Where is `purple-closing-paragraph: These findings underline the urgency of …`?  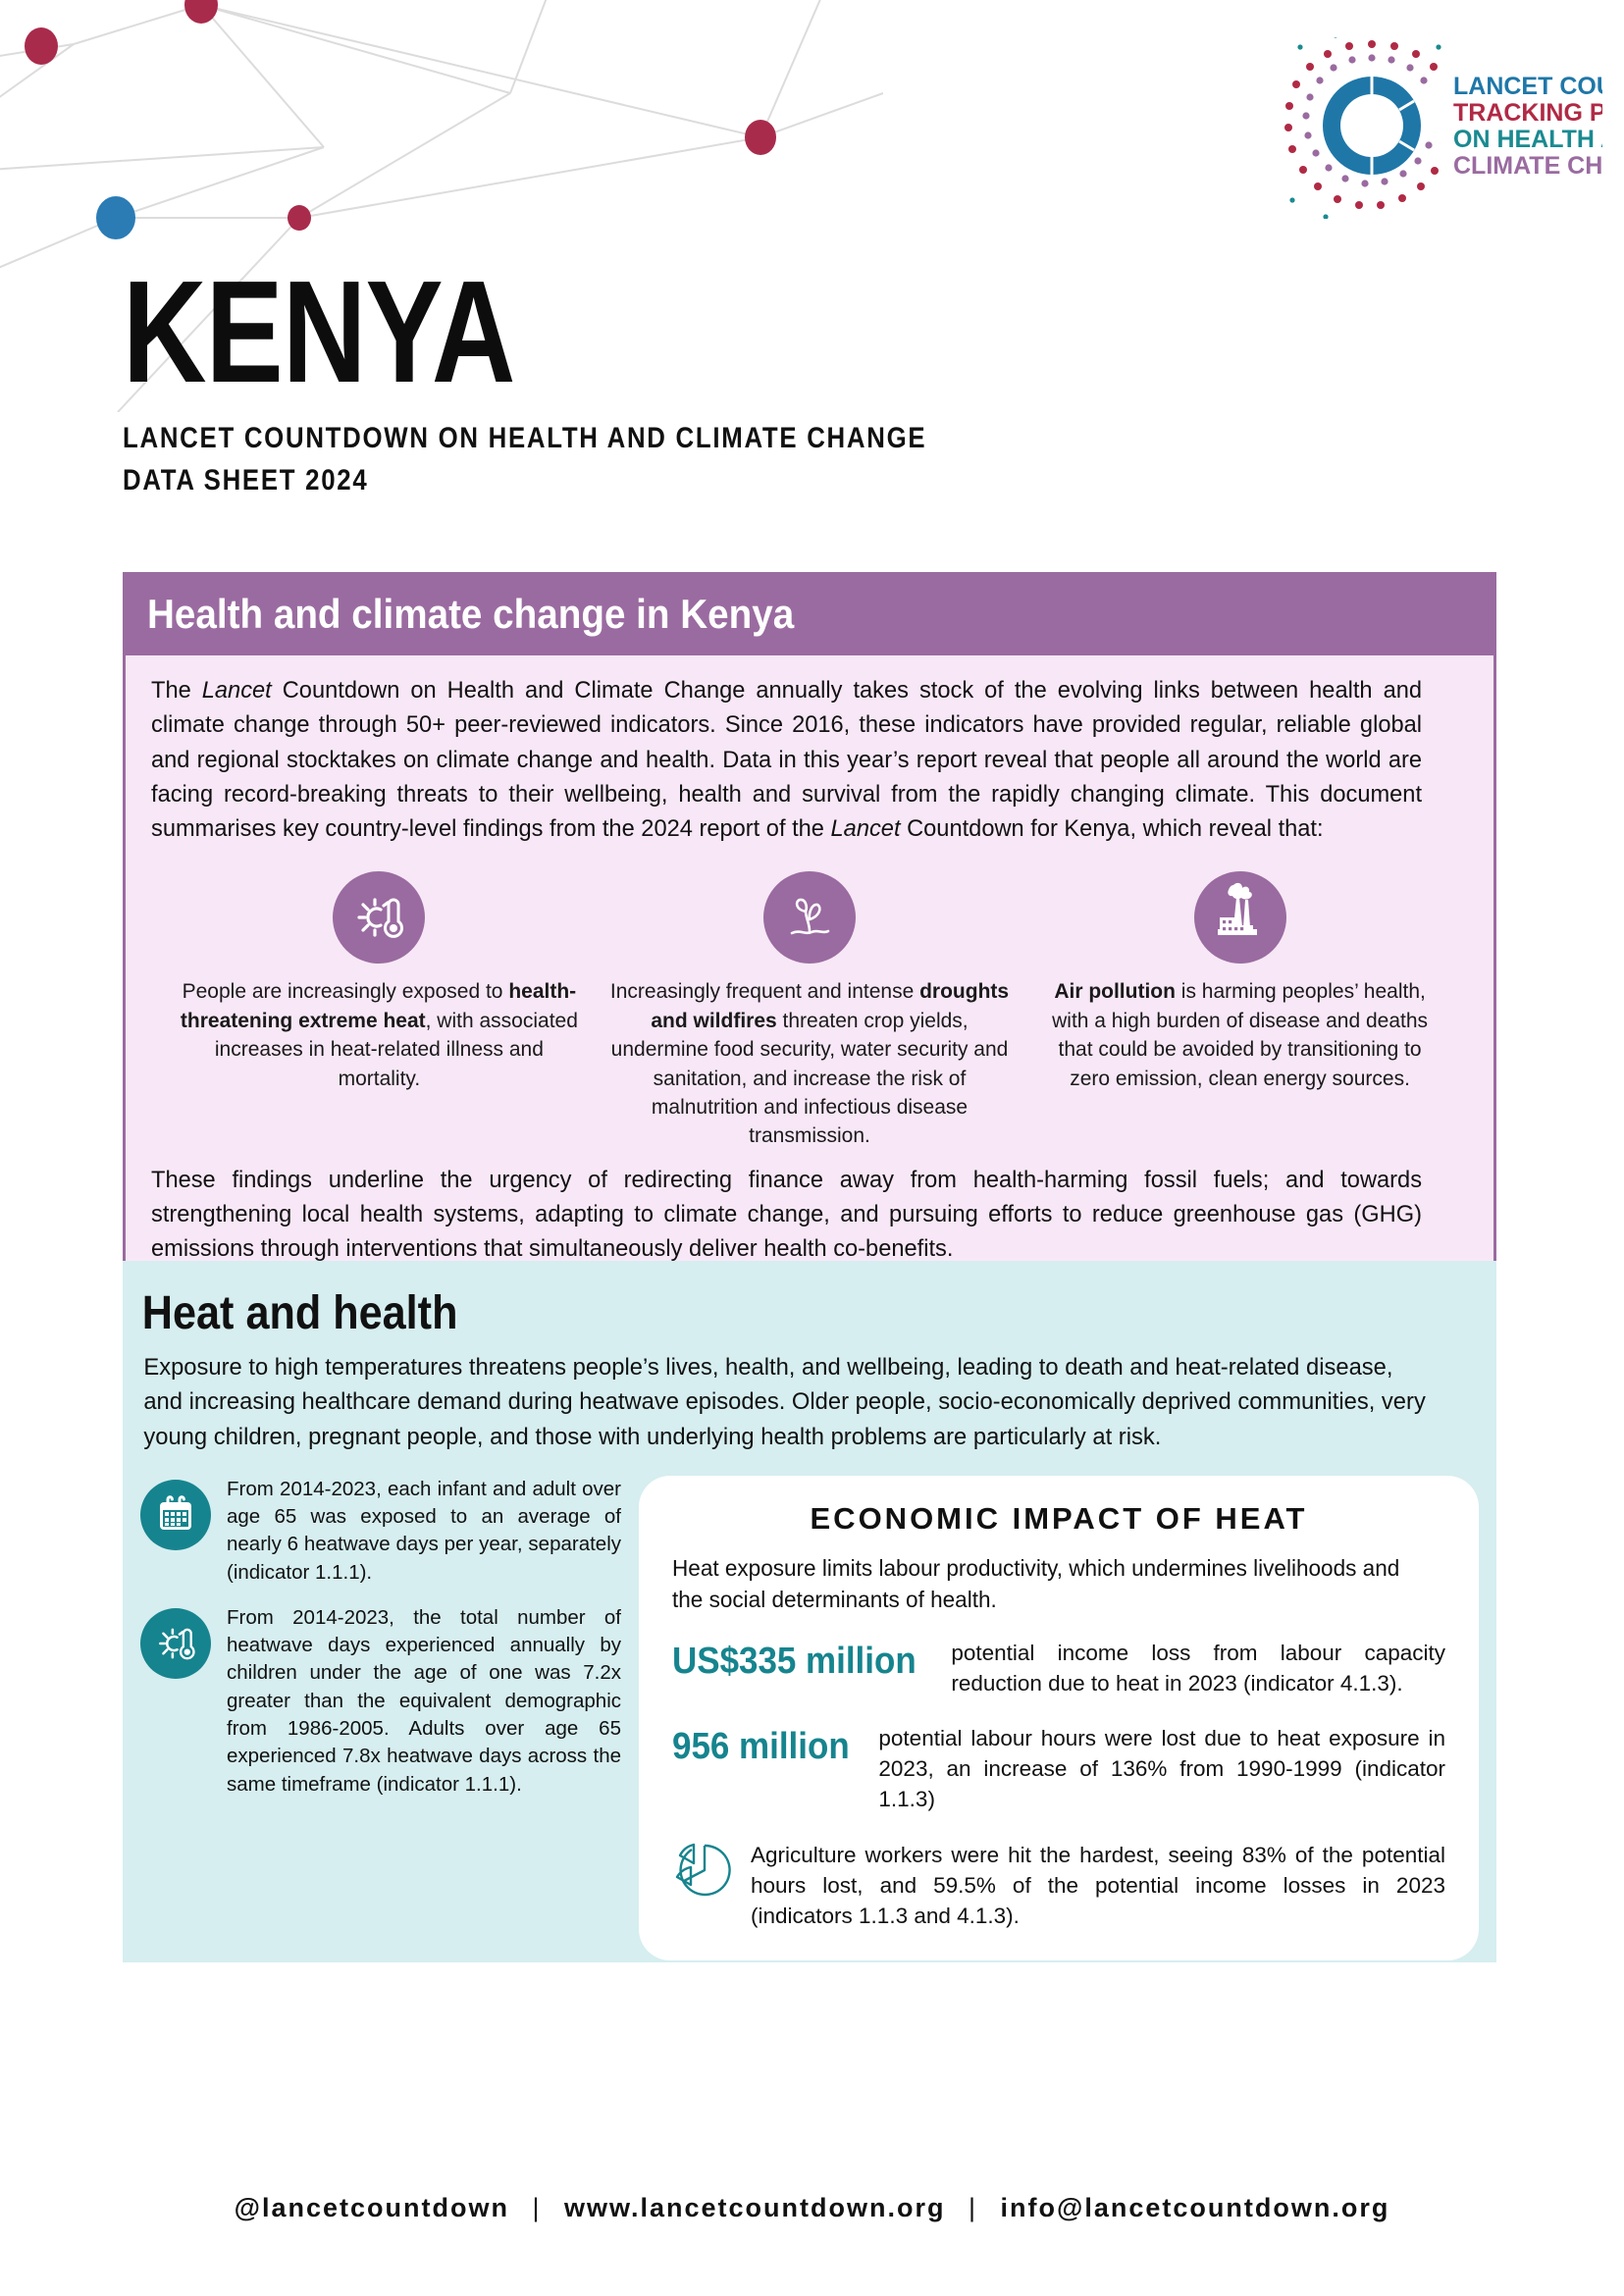
purple-closing-paragraph: These findings underline the urgency of … is located at coordinates (787, 1214).